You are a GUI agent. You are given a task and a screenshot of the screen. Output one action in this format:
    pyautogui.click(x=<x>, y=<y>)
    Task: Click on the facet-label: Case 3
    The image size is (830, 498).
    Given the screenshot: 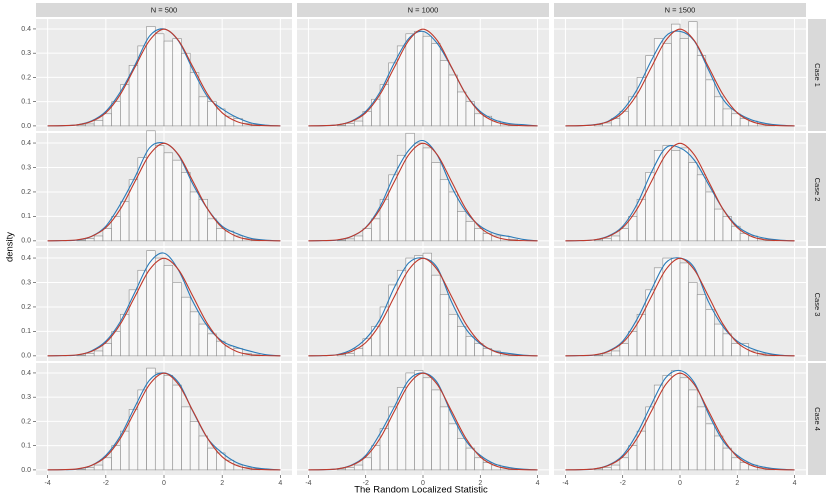 What is the action you would take?
    pyautogui.click(x=817, y=305)
    